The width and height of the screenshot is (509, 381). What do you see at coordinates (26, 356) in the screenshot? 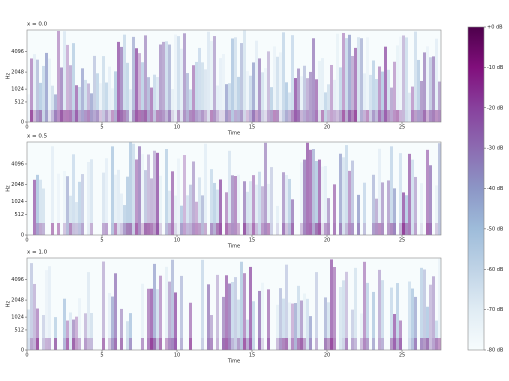
I see `x-tick-label: 0` at bounding box center [26, 356].